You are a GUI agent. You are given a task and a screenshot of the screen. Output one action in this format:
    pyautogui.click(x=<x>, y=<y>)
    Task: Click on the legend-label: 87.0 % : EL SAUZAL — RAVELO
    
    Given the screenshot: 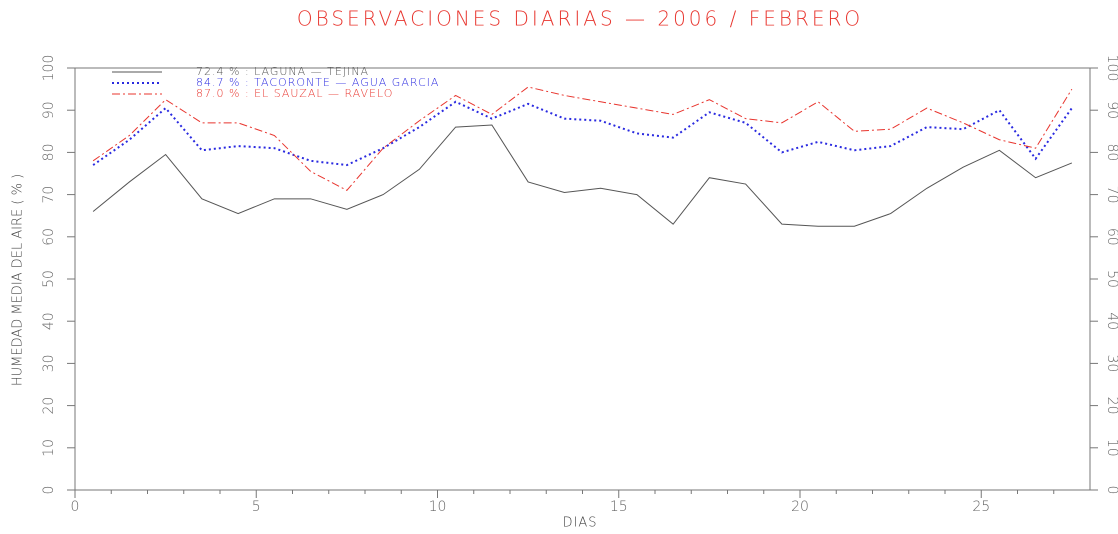 What is the action you would take?
    pyautogui.click(x=294, y=93)
    